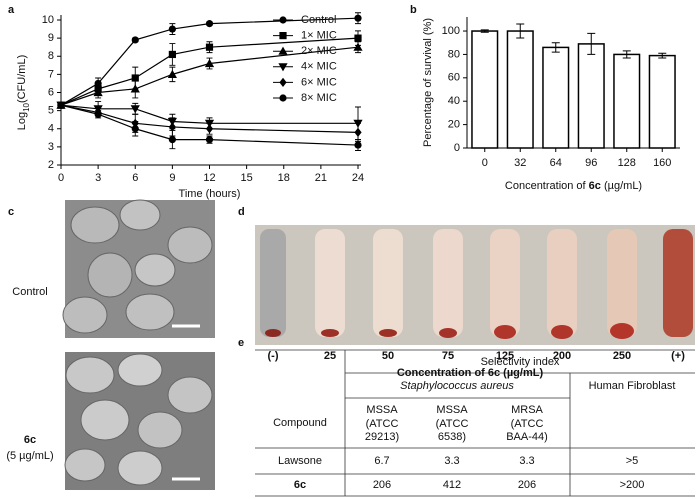 Image resolution: width=698 pixels, height=499 pixels. I want to click on table-cell: Lawsone, so click(300, 461).